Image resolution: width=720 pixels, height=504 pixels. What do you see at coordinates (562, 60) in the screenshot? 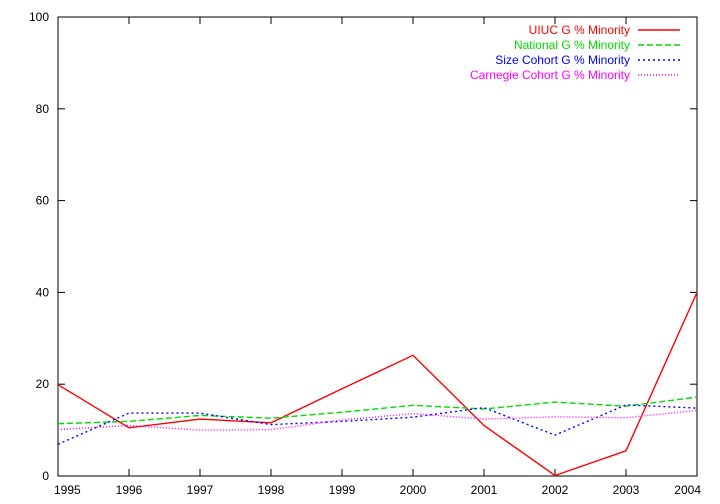
I see `legend-label: Size Cohort G % Minority` at bounding box center [562, 60].